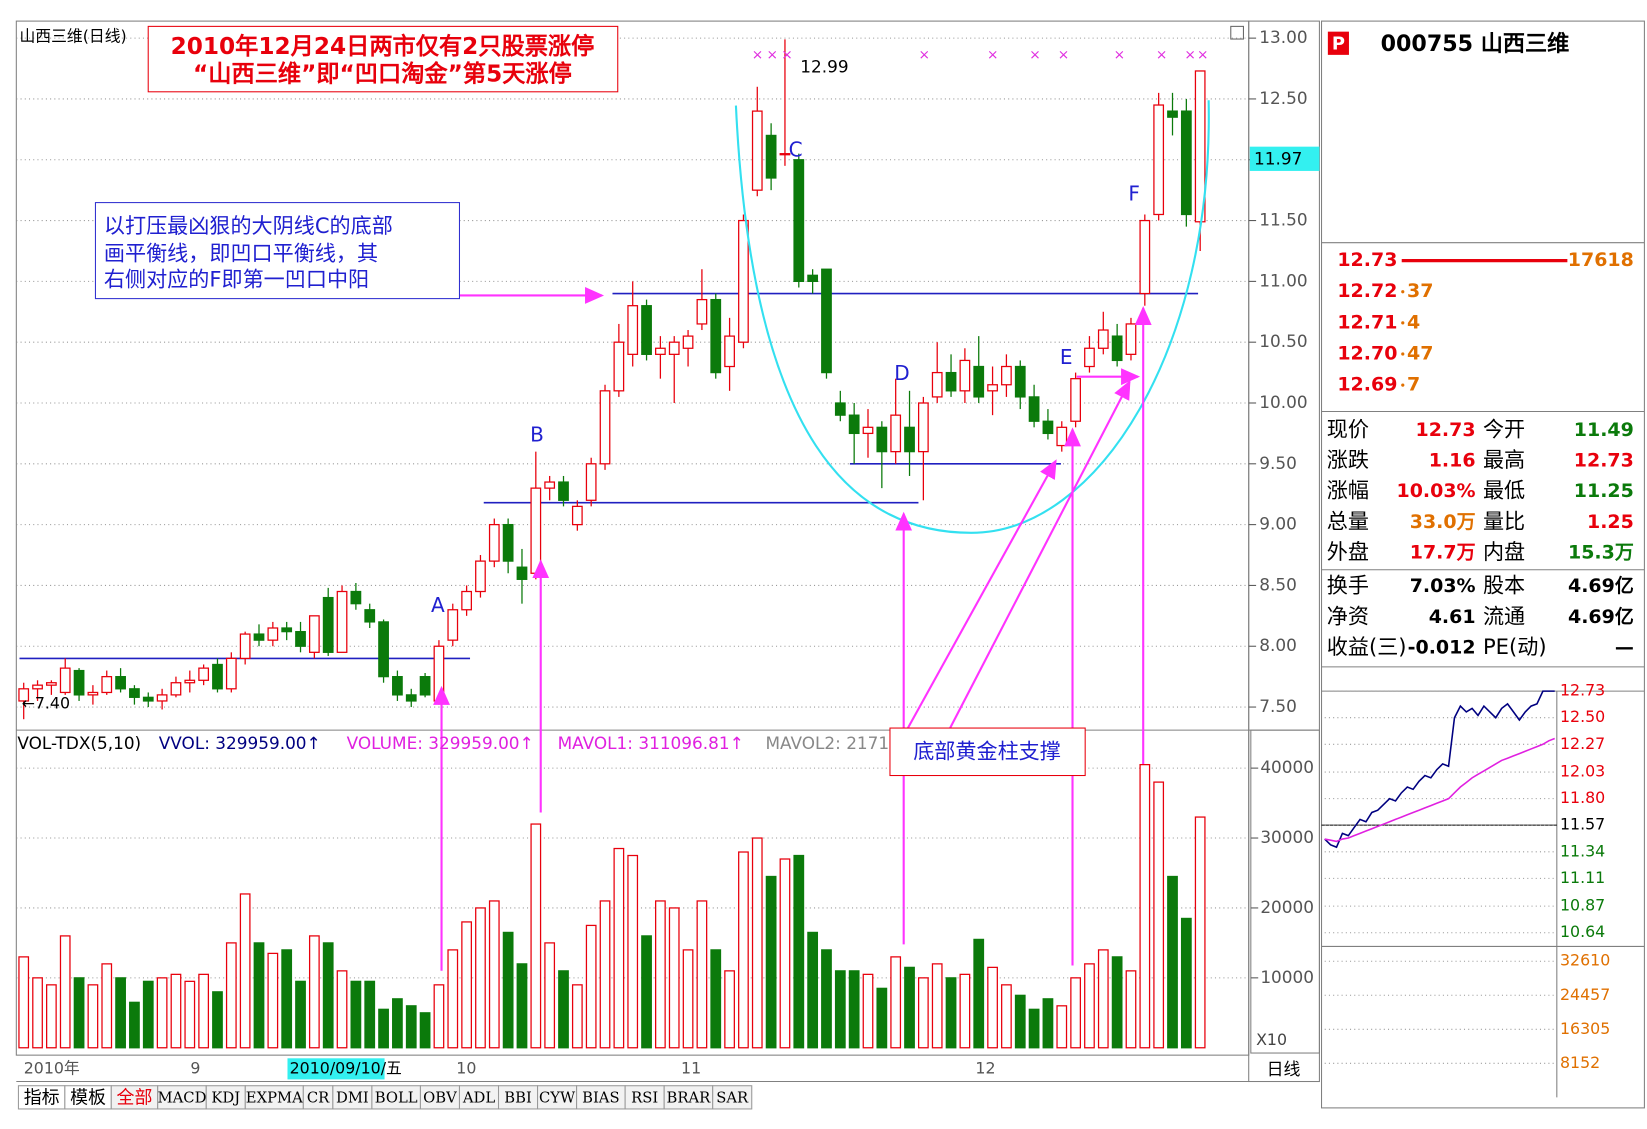  I want to click on stat-label: 流通, so click(1504, 615).